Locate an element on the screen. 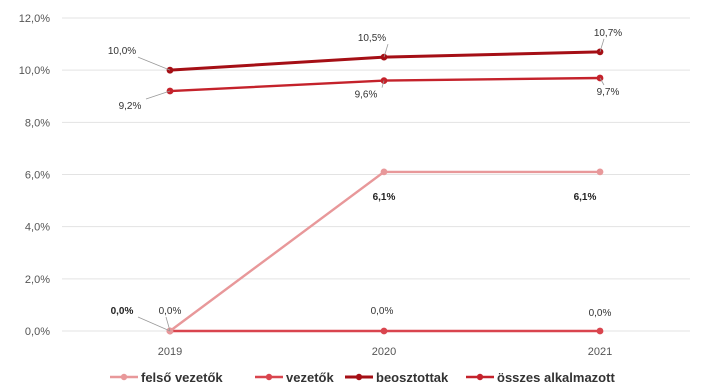 The image size is (712, 389). x-axis-tick-labels: 2019 2020 2021 is located at coordinates (385, 352).